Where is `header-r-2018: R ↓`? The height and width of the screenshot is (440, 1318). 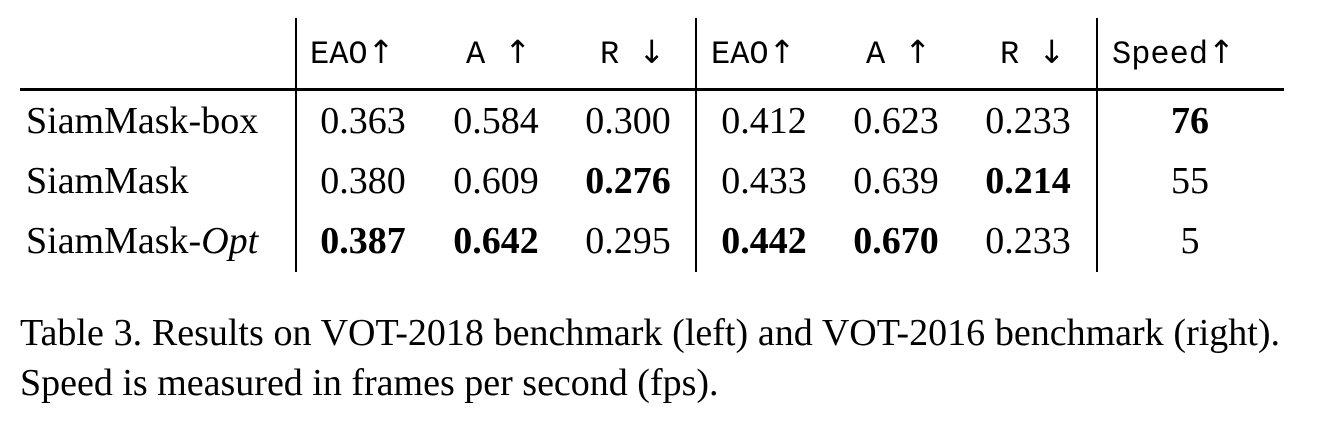
header-r-2018: R ↓ is located at coordinates (632, 53).